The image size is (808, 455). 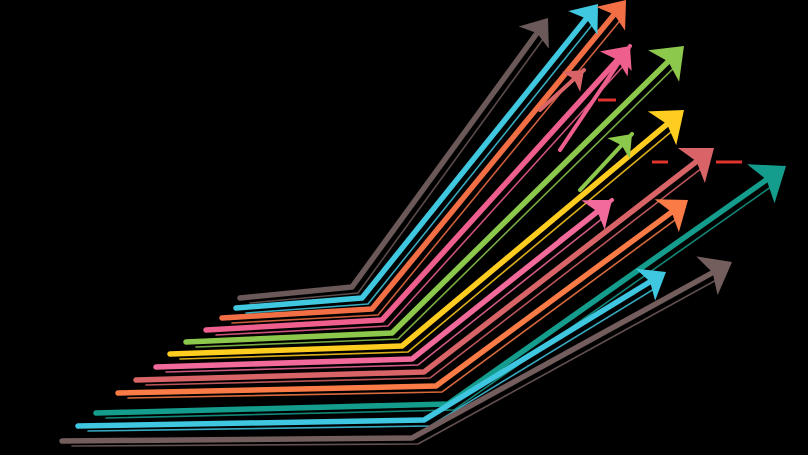 What do you see at coordinates (595, 98) in the screenshot?
I see `arrow-stroke` at bounding box center [595, 98].